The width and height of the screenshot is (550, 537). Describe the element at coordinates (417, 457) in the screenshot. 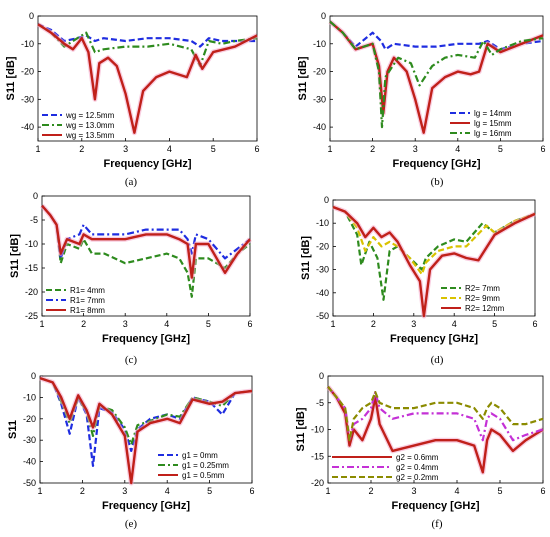

I see `legend-entry: g2 = 0.6mm` at that location.